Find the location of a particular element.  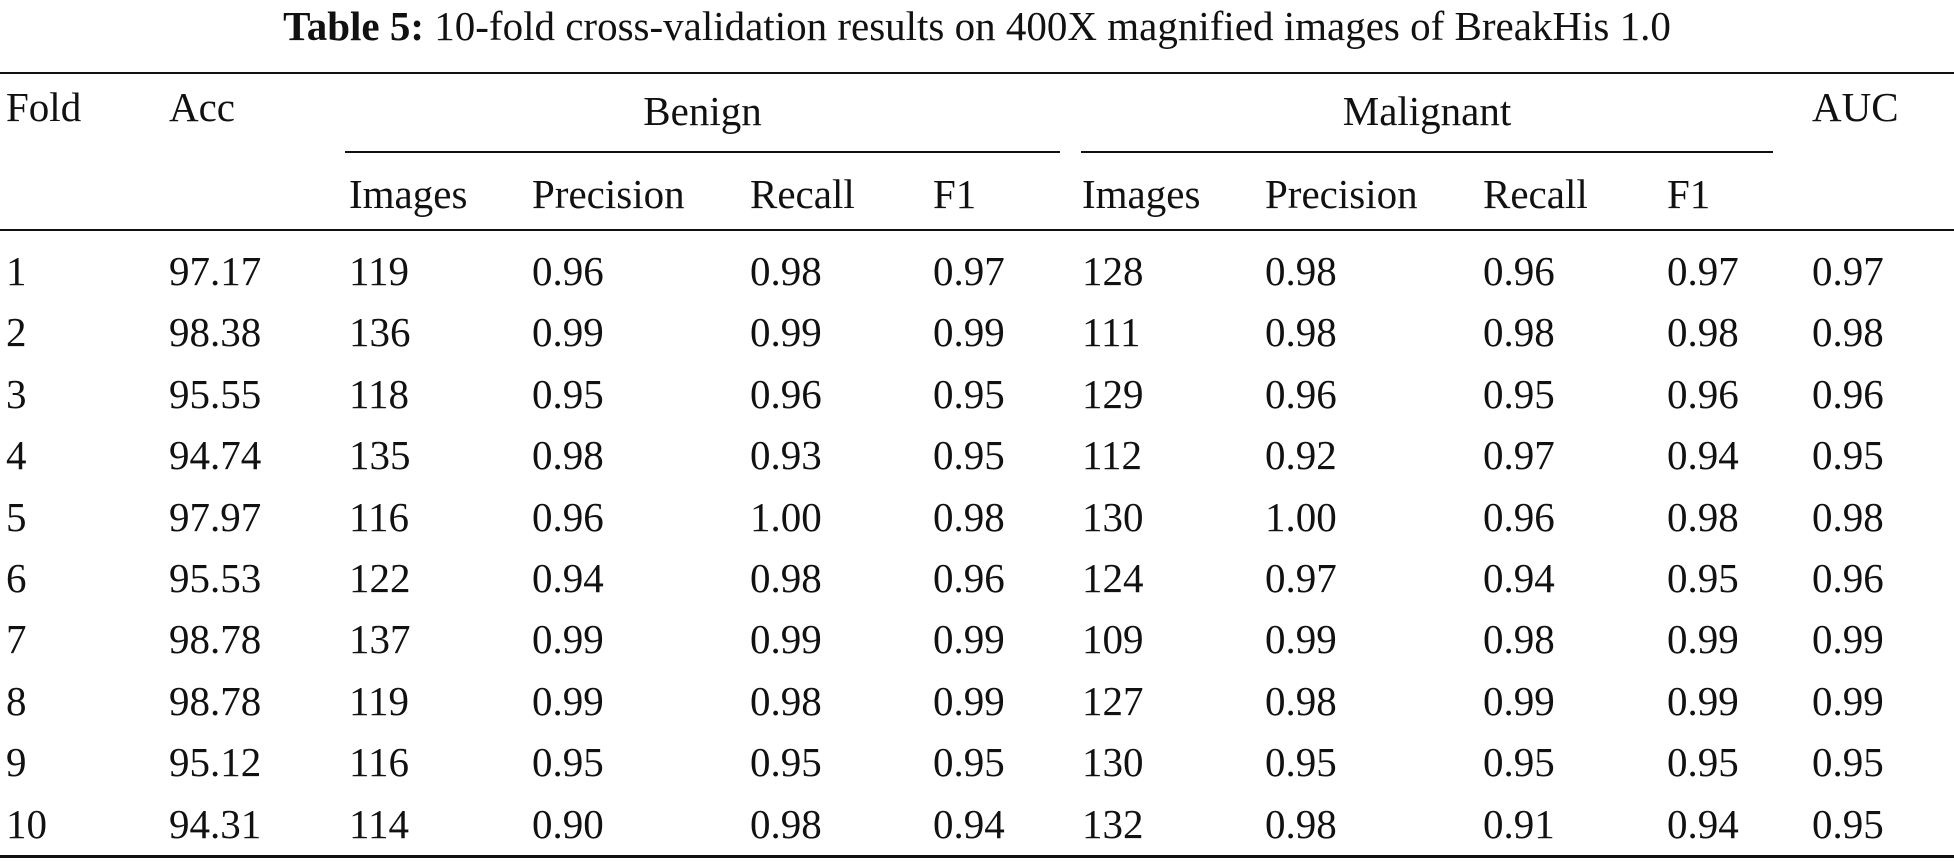

cell-malignant-f1: 0.95 is located at coordinates (1703, 578).